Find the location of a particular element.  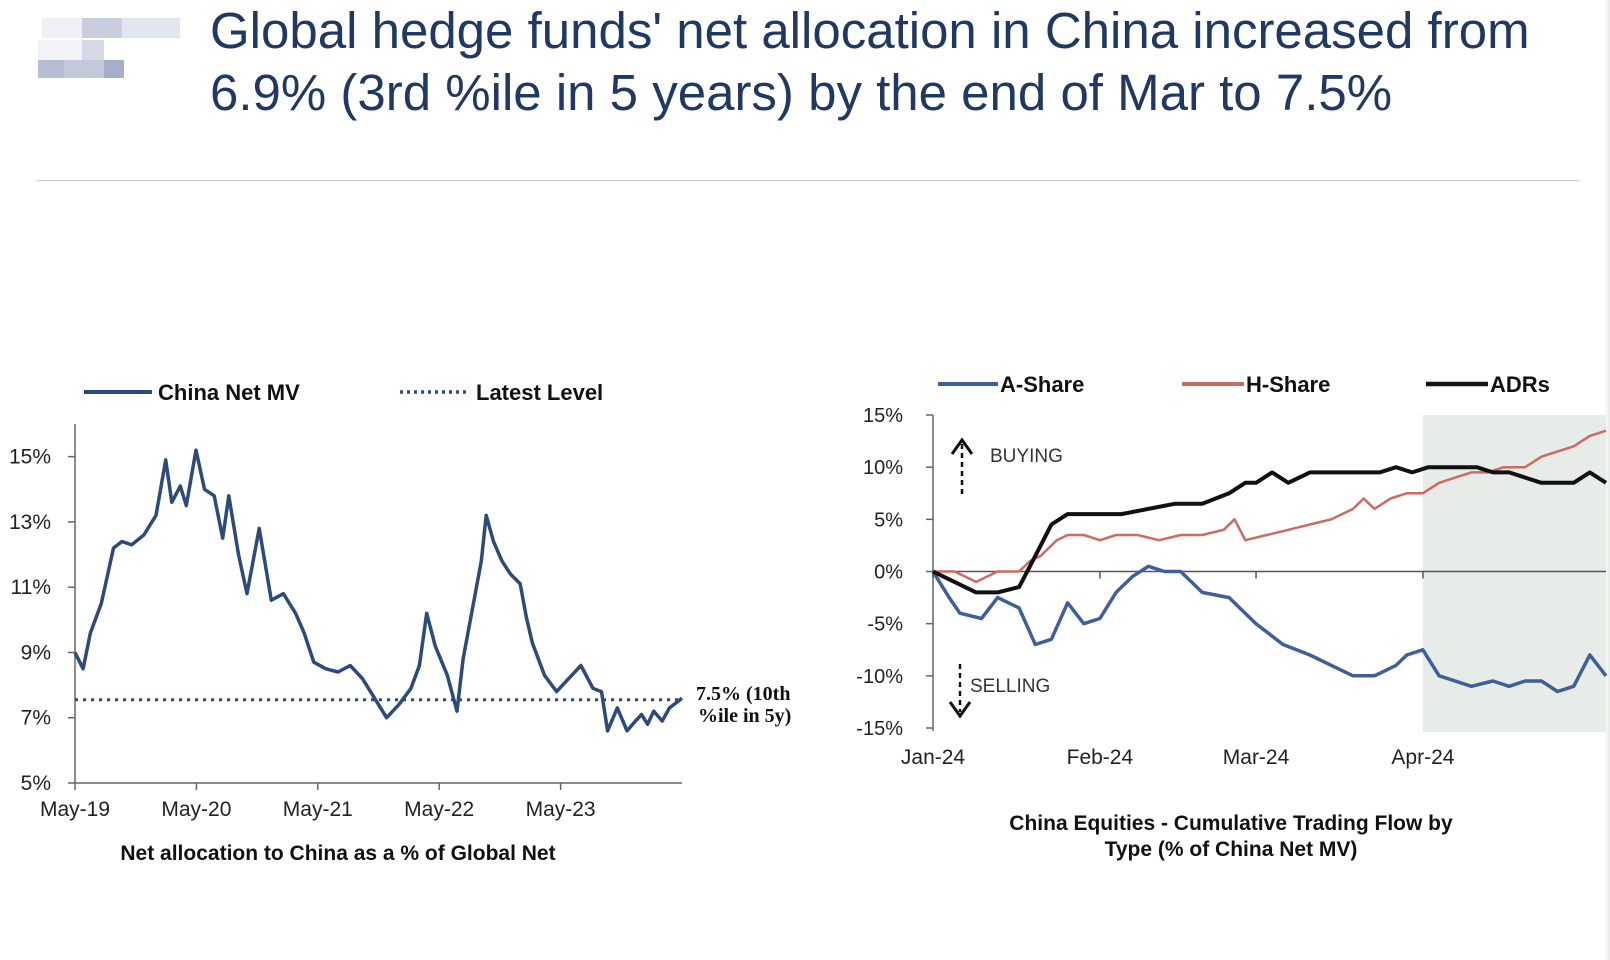

latest-level-annotation-line2: %ile in 5y) is located at coordinates (744, 716).